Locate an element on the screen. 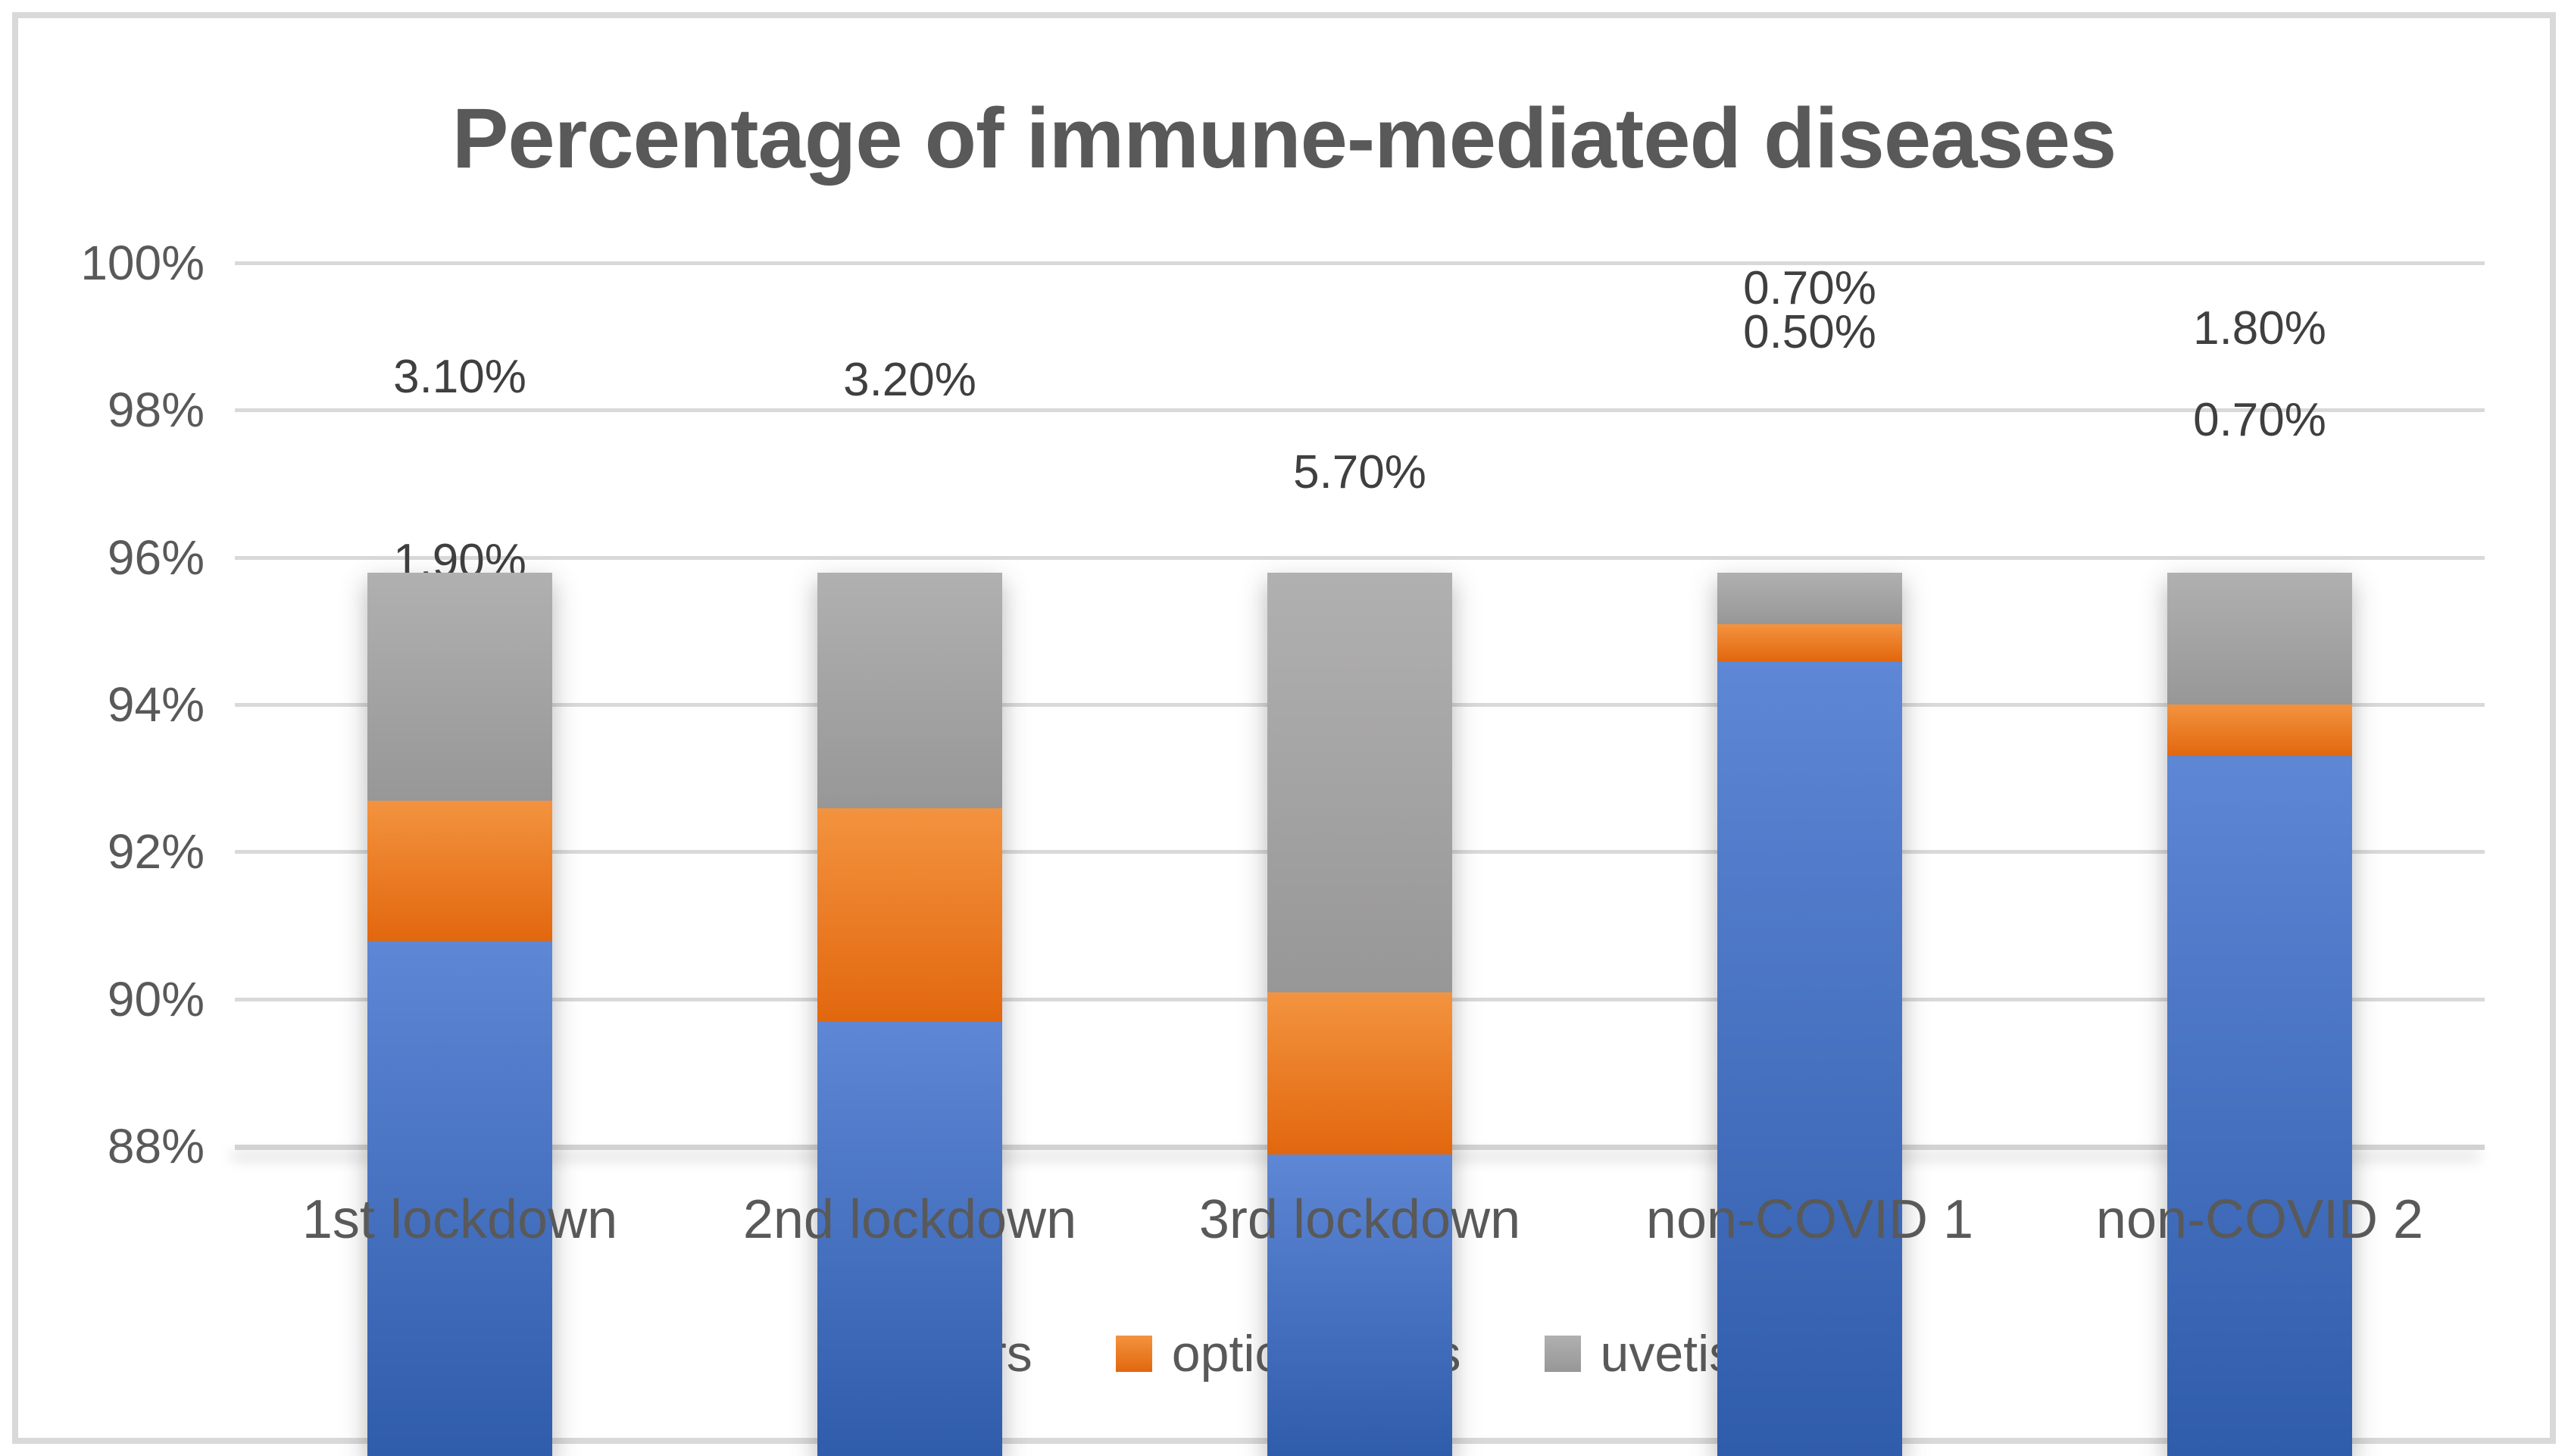 The width and height of the screenshot is (2568, 1456). bar-stack-1st-lockdown is located at coordinates (459, 1014).